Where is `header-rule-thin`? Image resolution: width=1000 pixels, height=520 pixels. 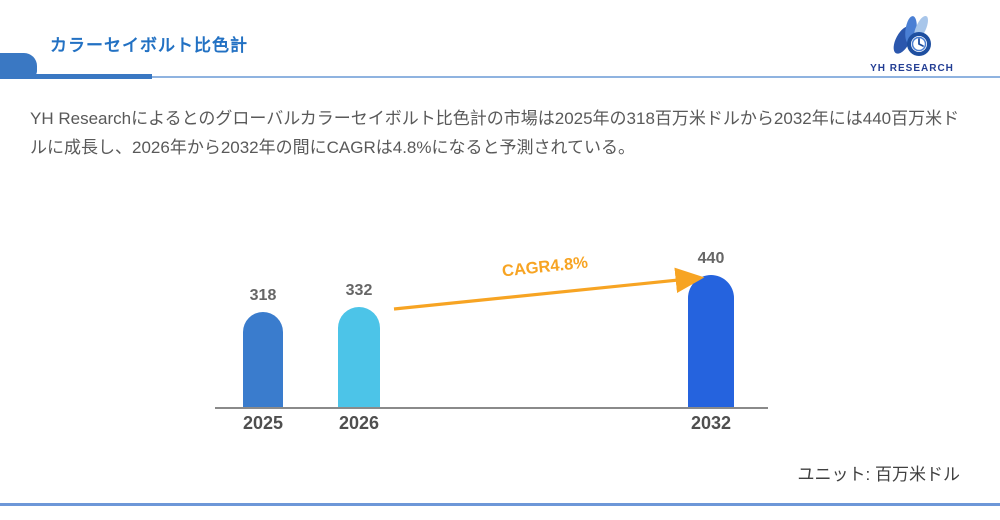 header-rule-thin is located at coordinates (576, 77).